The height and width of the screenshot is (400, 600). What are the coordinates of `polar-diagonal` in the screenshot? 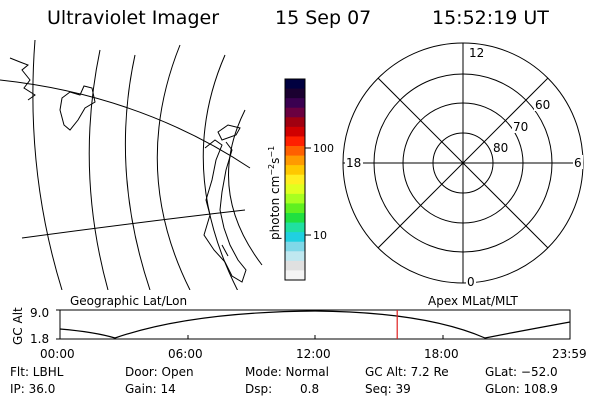 It's located at (463, 163).